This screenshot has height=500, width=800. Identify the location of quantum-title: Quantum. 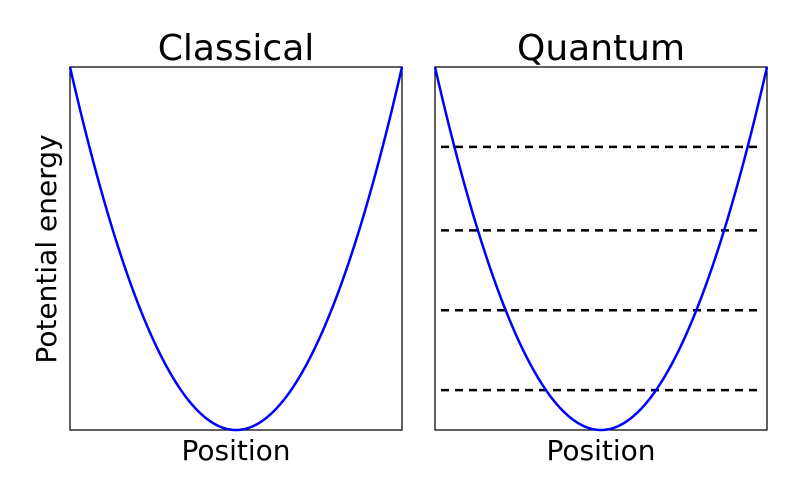
(601, 48).